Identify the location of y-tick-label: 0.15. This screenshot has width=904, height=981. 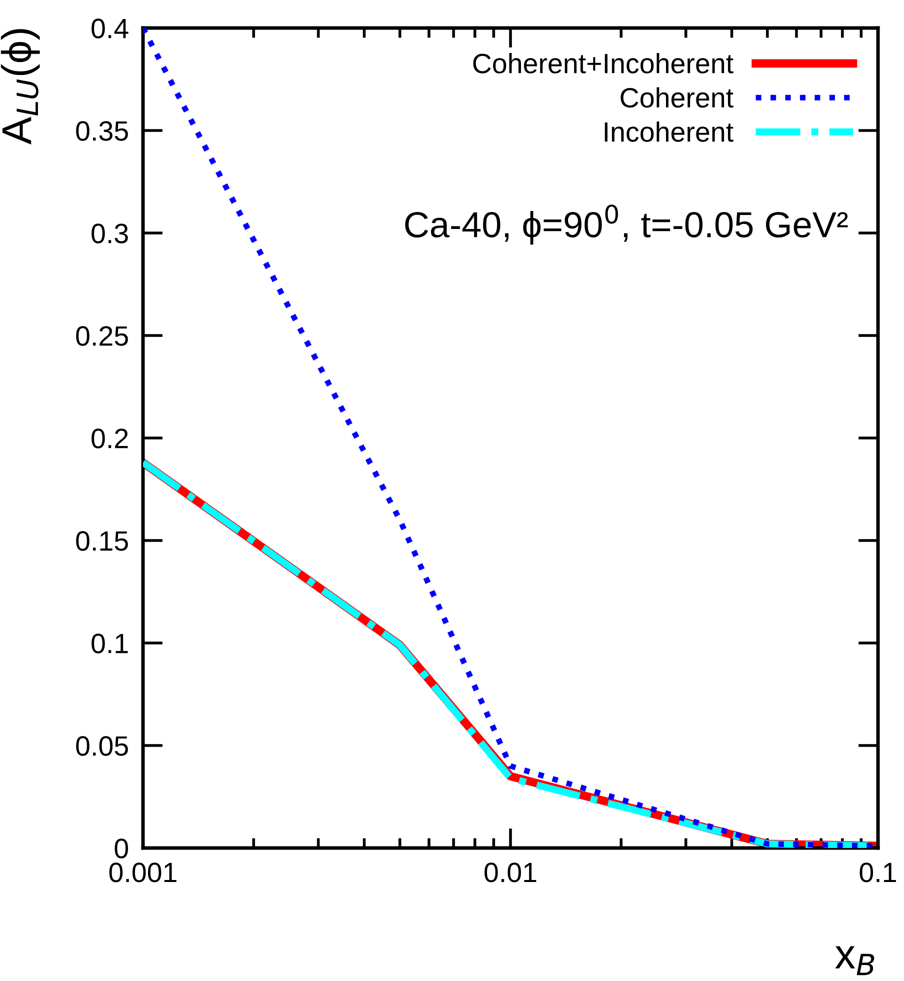
(102, 541).